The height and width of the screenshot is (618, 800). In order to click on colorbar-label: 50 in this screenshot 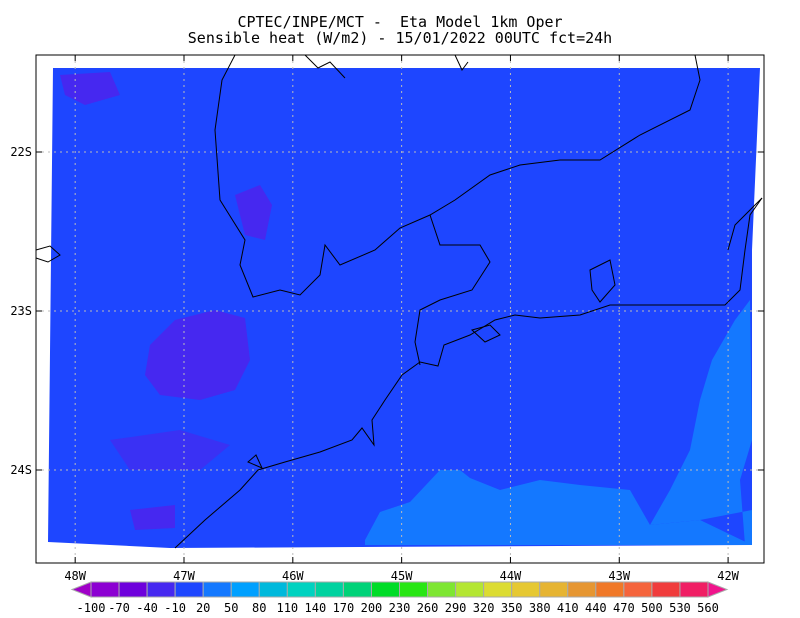, I will do `click(231, 608)`.